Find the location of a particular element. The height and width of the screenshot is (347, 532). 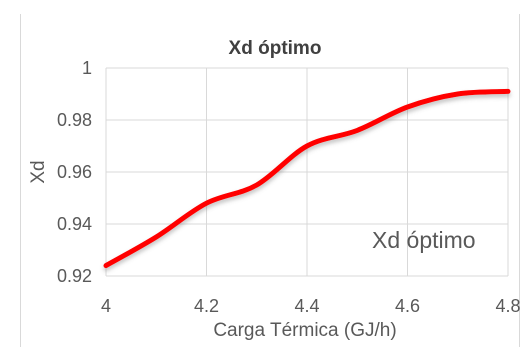

y-tick-labels: 1 0.98 0.96 0.94 0.92 is located at coordinates (74, 172).